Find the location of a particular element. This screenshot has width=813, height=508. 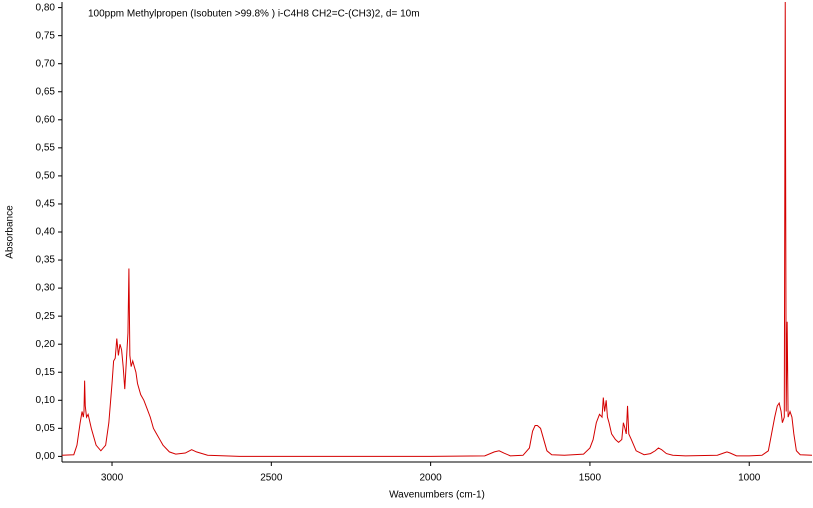

y-tick-label: 0,05 is located at coordinates (46, 428).